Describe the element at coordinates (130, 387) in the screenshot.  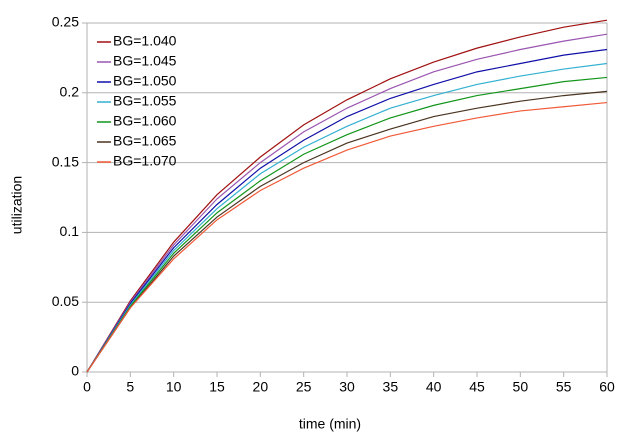
I see `x-tick-label: 5` at that location.